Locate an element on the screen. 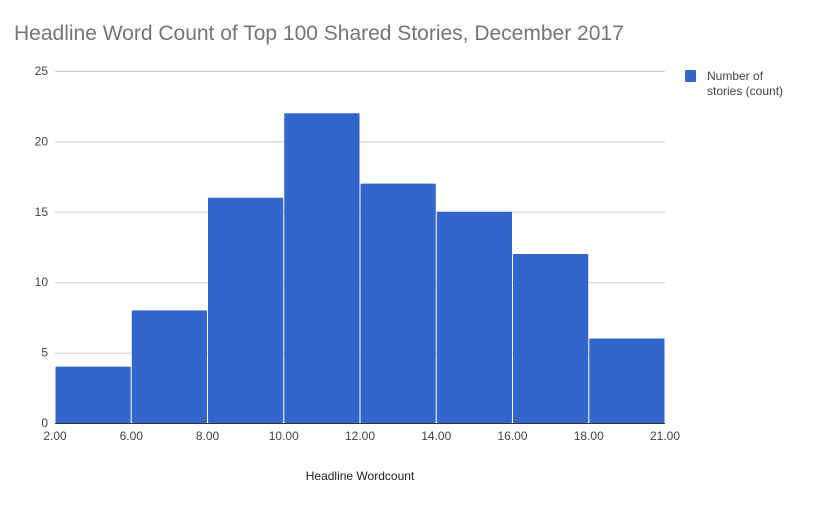 The width and height of the screenshot is (822, 510). y-tick-label: 25 is located at coordinates (42, 71).